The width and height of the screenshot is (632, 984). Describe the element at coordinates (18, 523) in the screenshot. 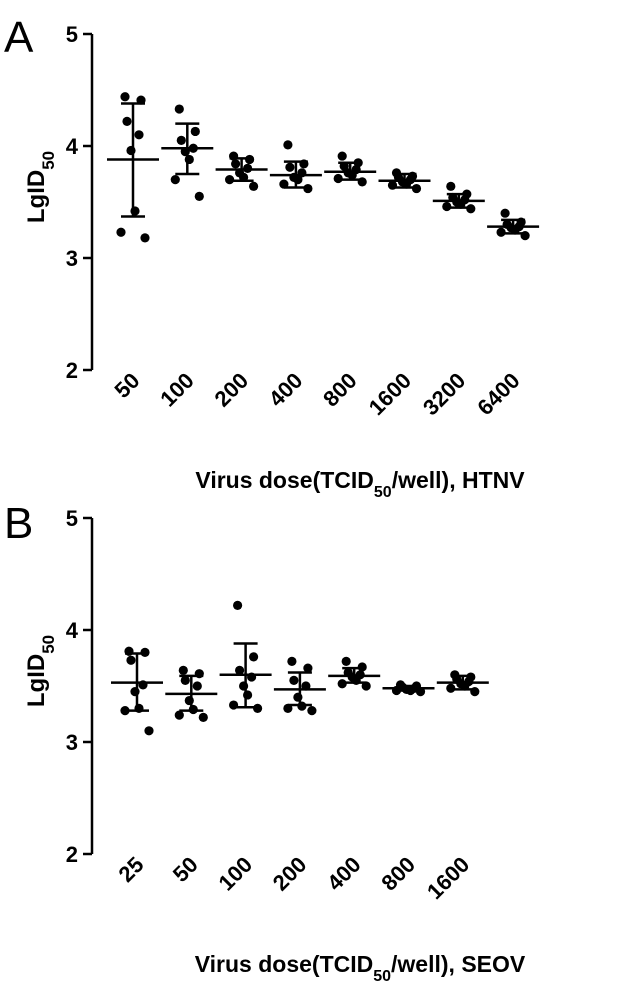

I see `panel-b-letter: B` at that location.